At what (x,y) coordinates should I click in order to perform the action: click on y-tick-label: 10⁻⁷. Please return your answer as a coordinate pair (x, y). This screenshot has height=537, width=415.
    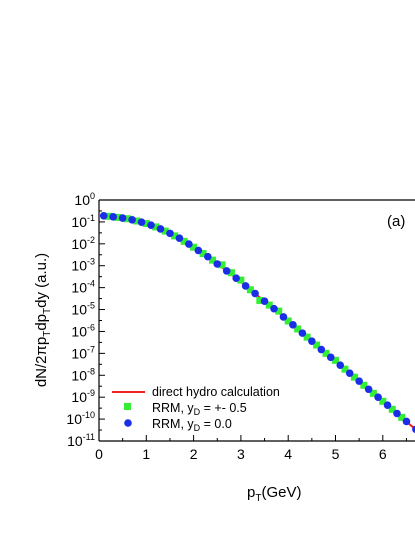
    Looking at the image, I should click on (83, 352).